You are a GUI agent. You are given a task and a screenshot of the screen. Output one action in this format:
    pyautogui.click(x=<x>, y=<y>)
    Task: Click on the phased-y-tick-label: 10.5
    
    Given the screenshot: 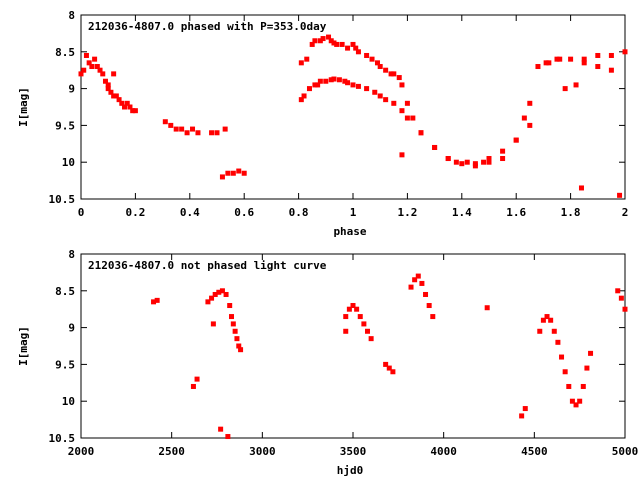 What is the action you would take?
    pyautogui.click(x=62, y=199)
    